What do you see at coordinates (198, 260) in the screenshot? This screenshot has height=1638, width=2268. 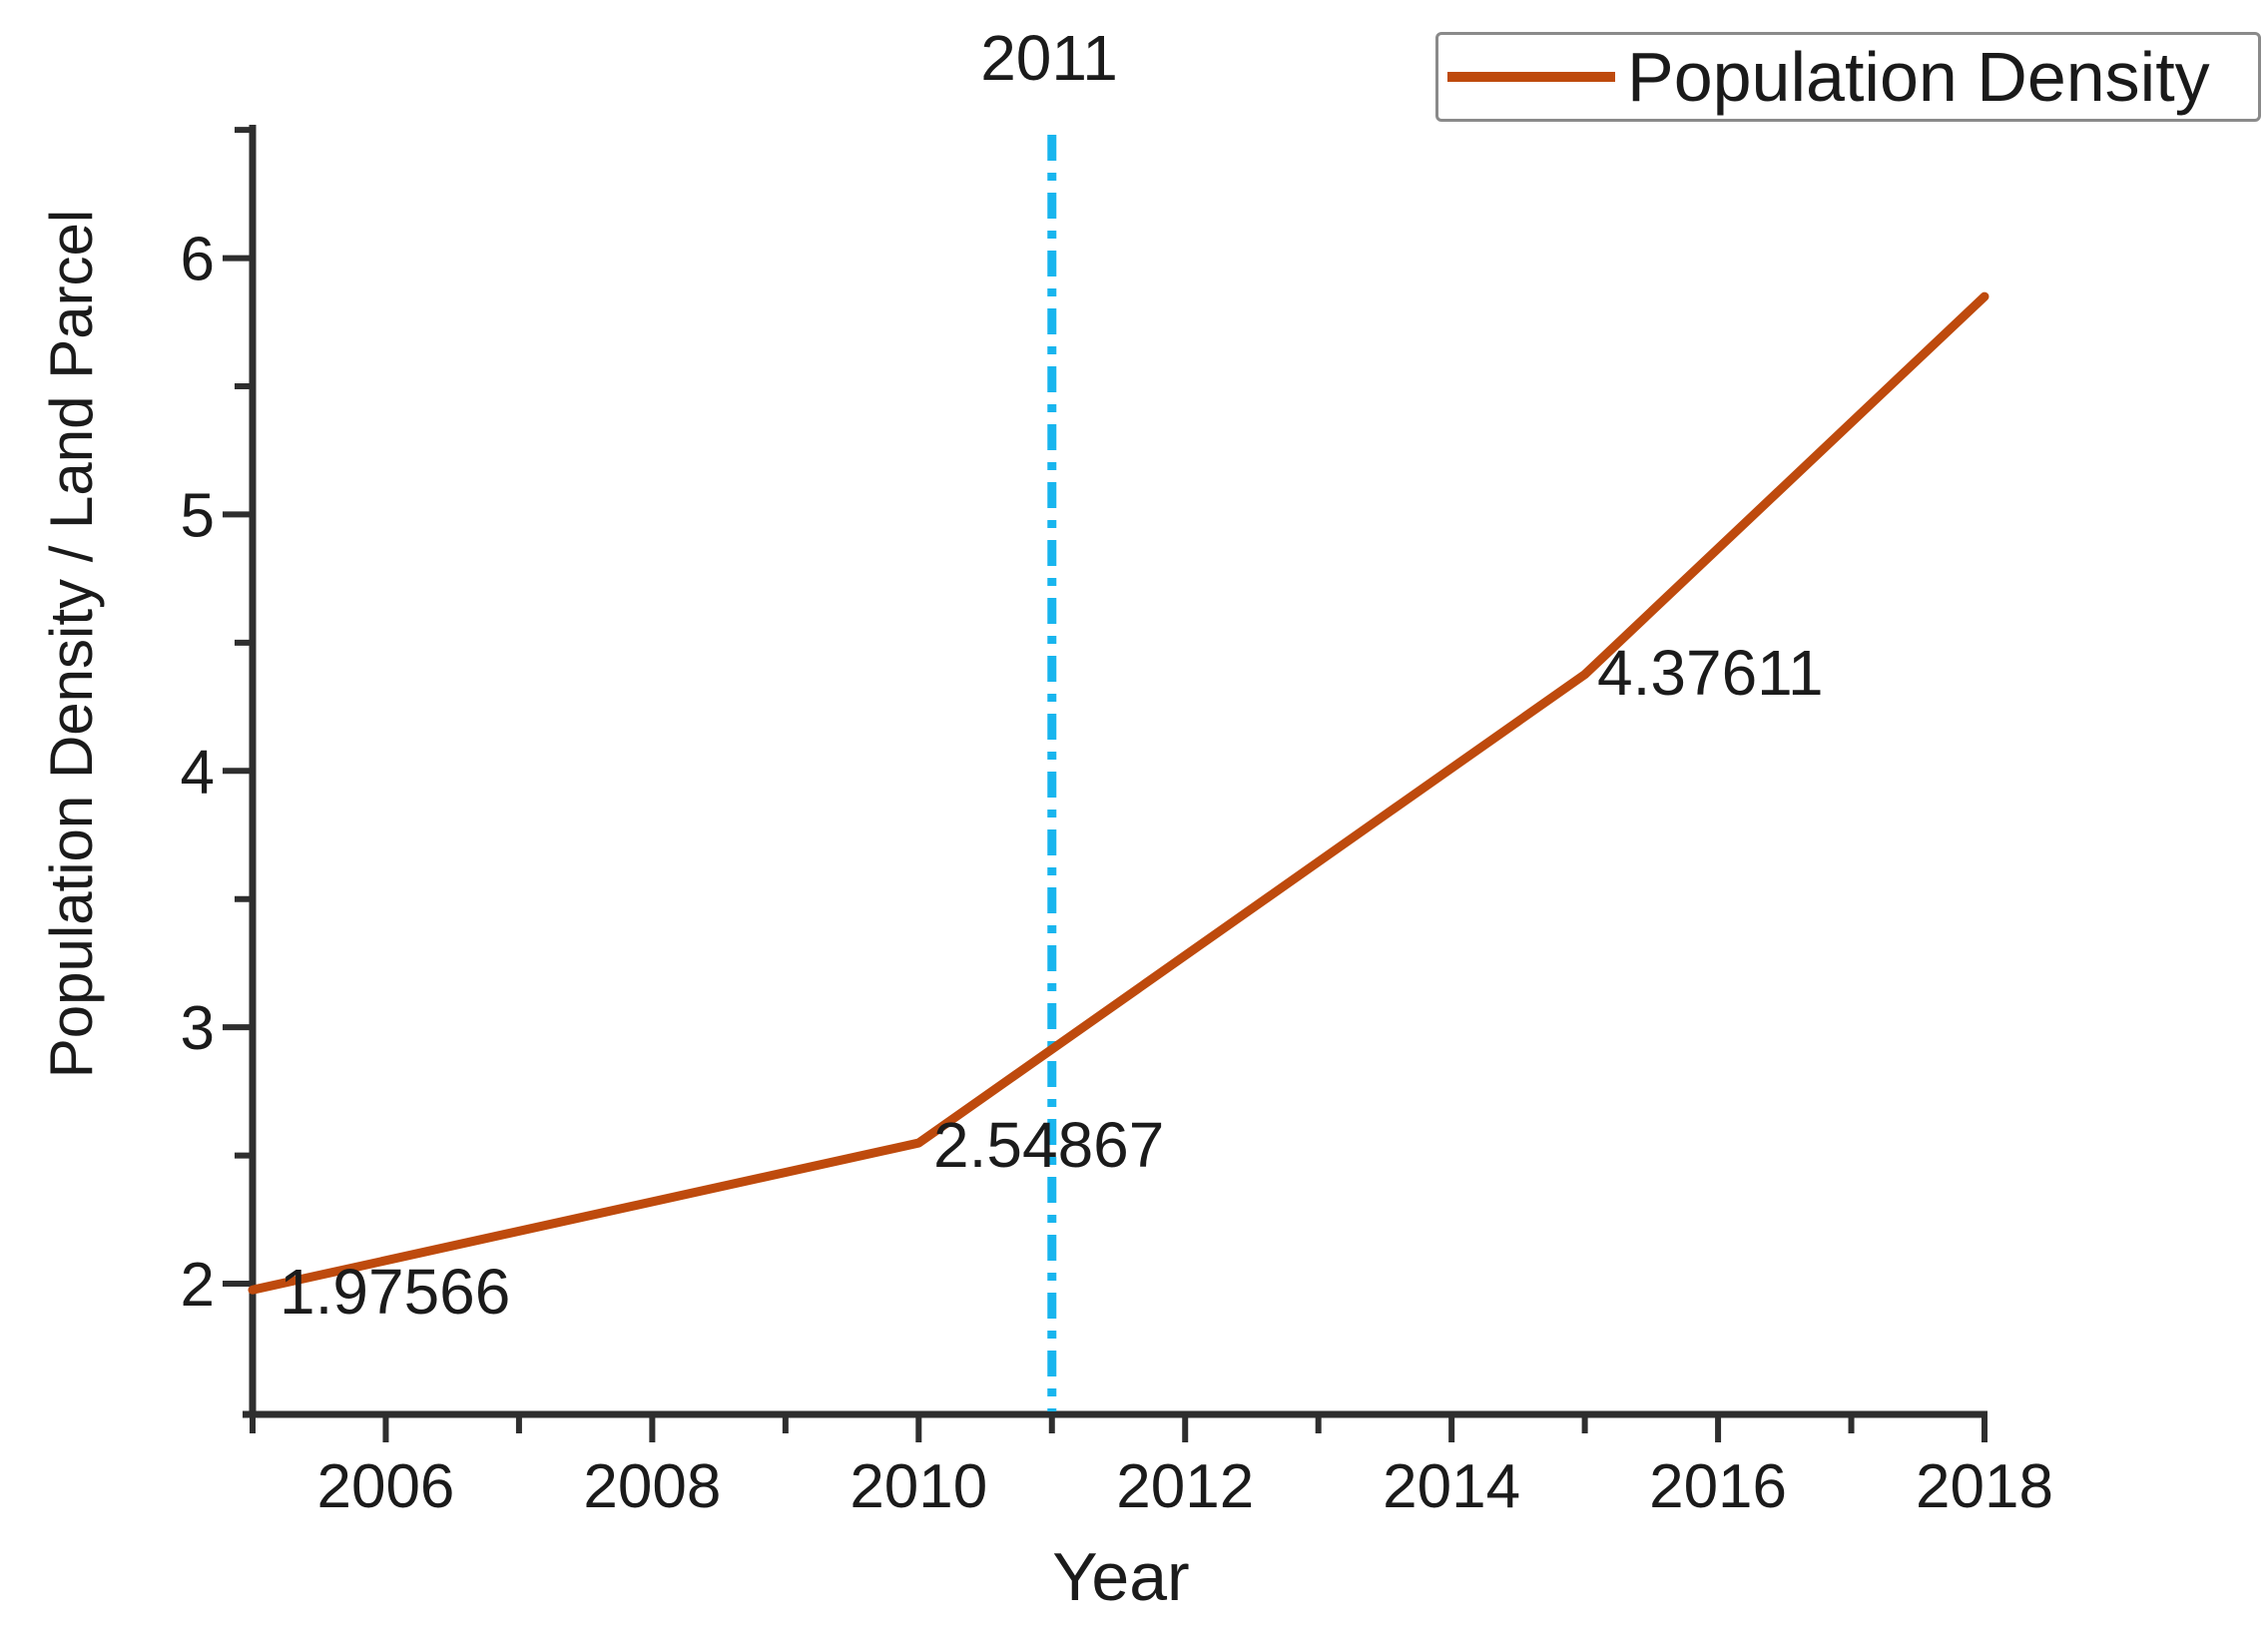 I see `y-tick-label: 6` at bounding box center [198, 260].